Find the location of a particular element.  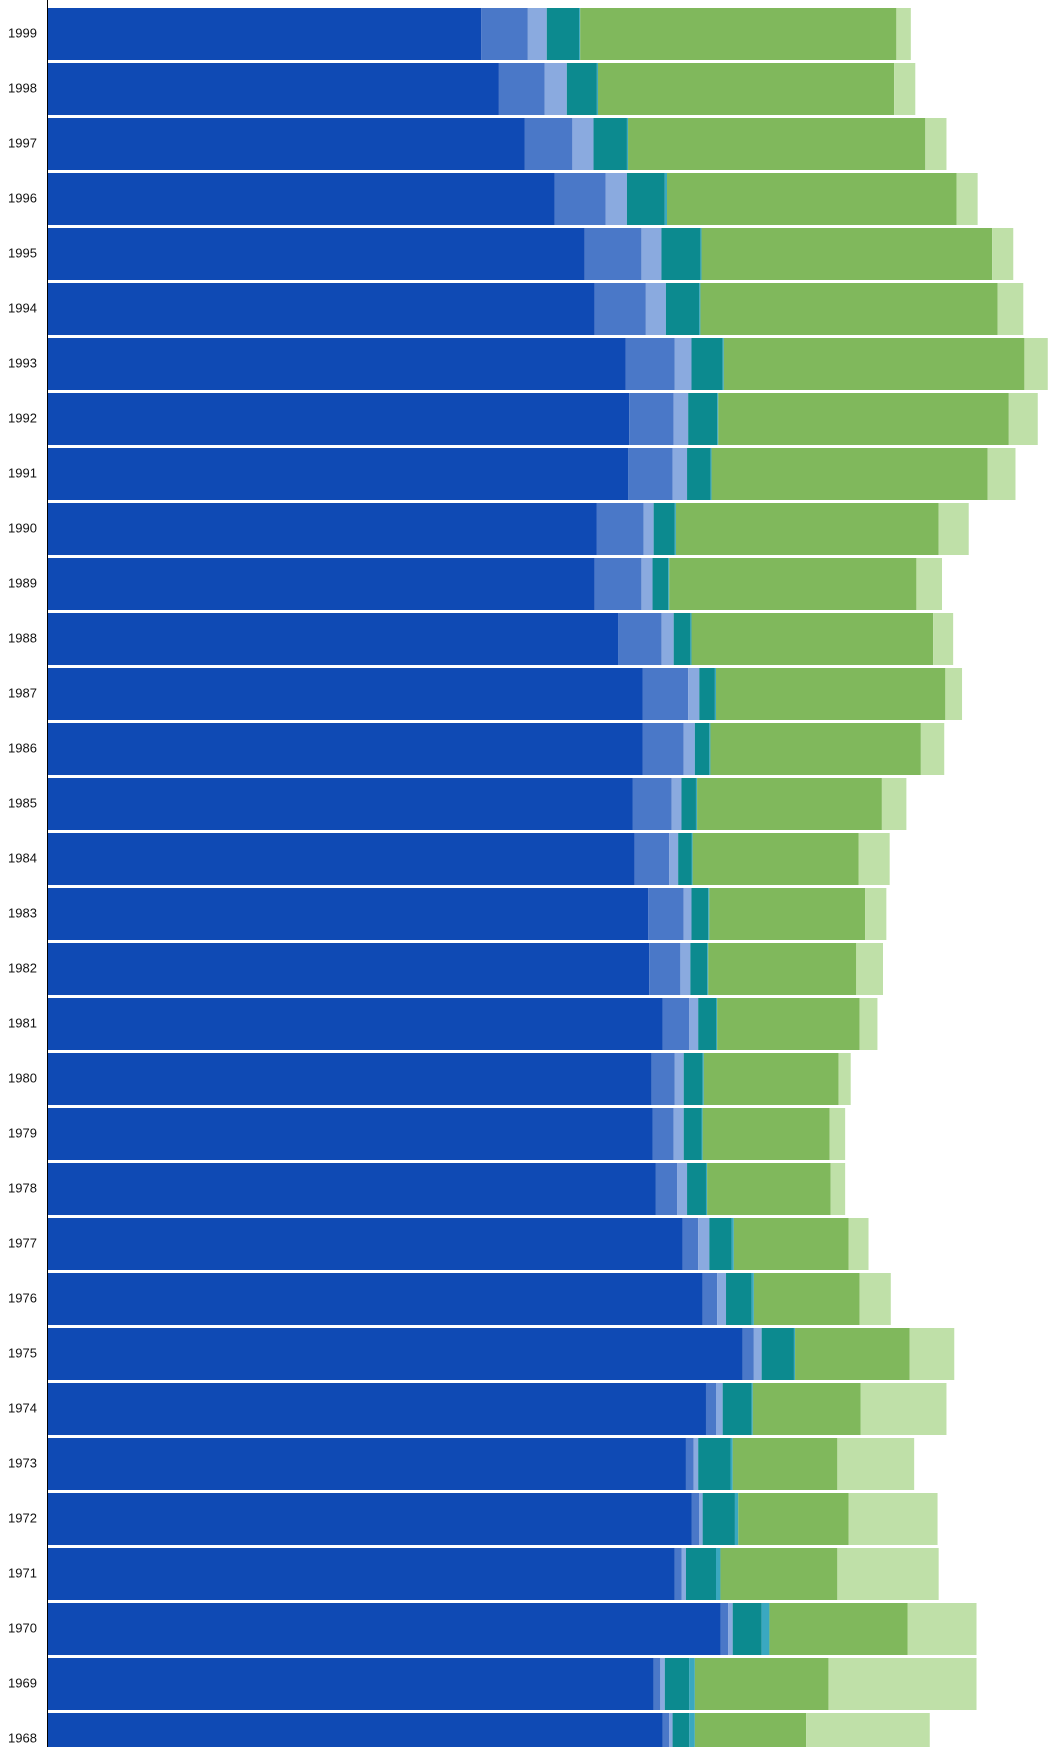

y-tick-label: 1989 is located at coordinates (22, 582).